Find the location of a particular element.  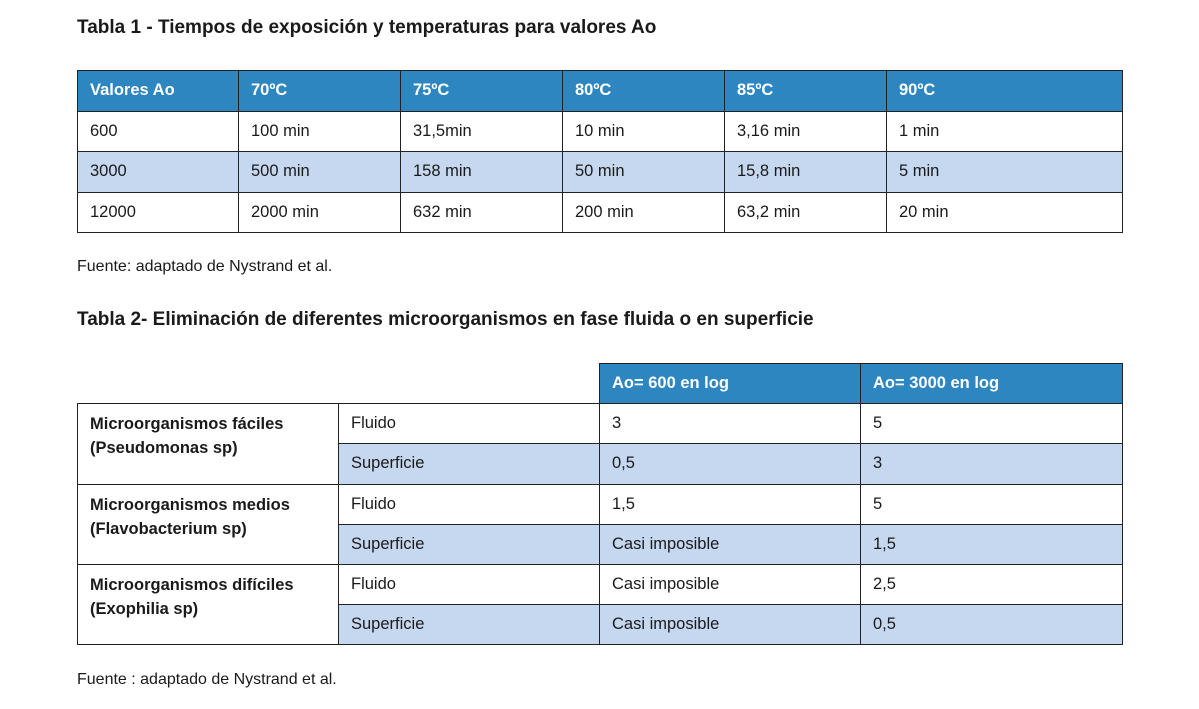

table-cell: 50 min is located at coordinates (643, 172).